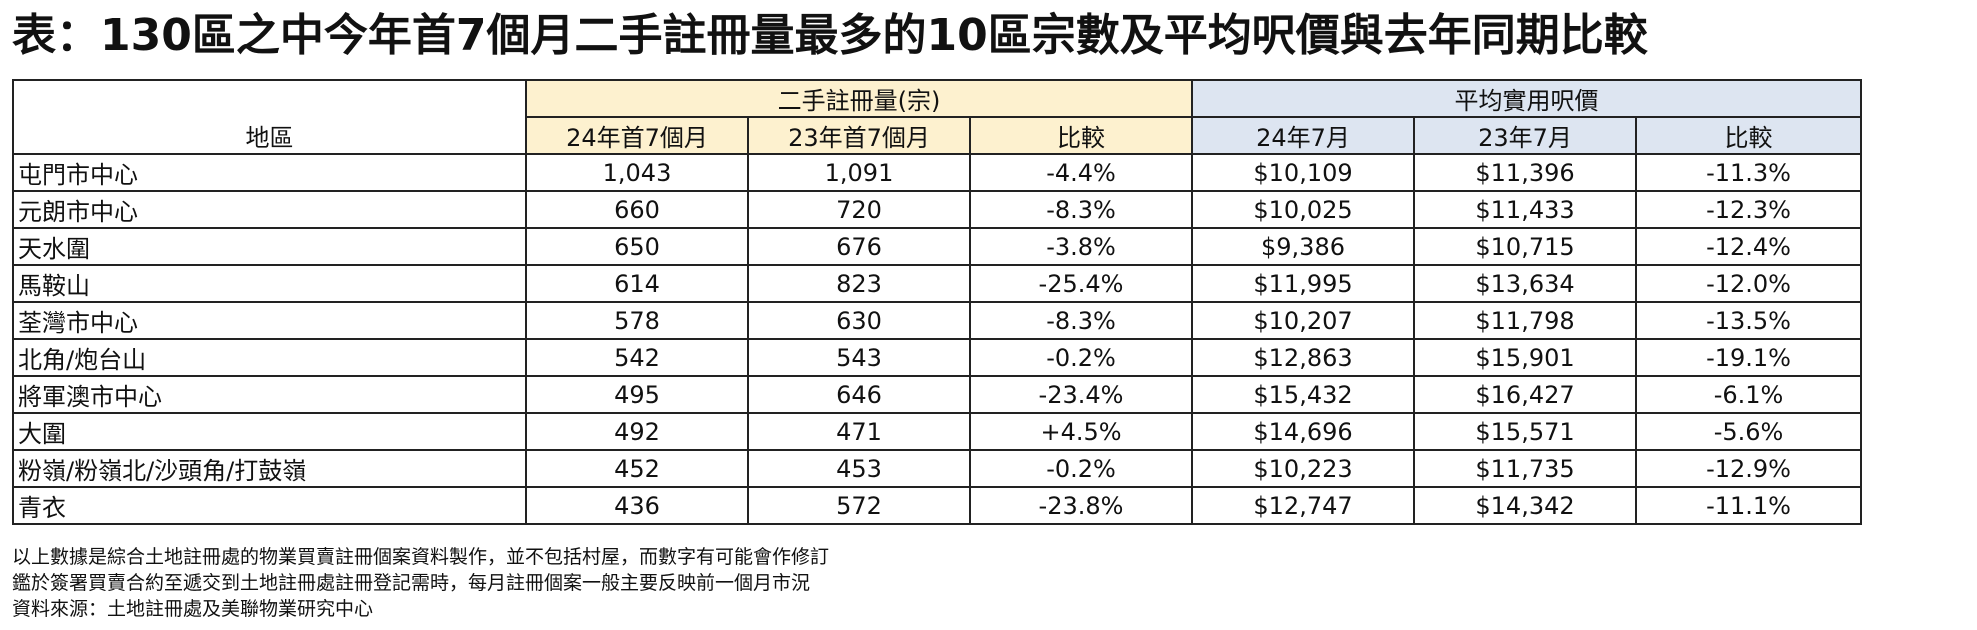  I want to click on cell-units-2024: 492, so click(637, 431).